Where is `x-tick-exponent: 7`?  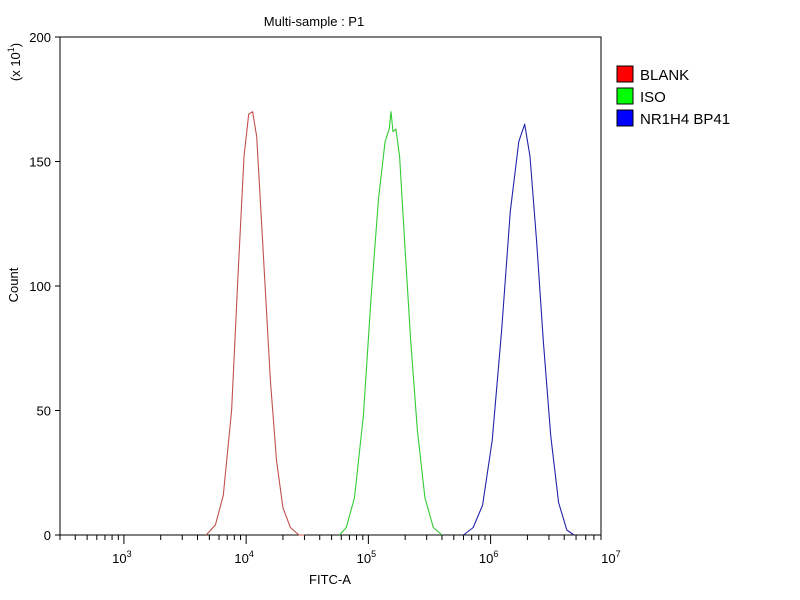
x-tick-exponent: 7 is located at coordinates (618, 554).